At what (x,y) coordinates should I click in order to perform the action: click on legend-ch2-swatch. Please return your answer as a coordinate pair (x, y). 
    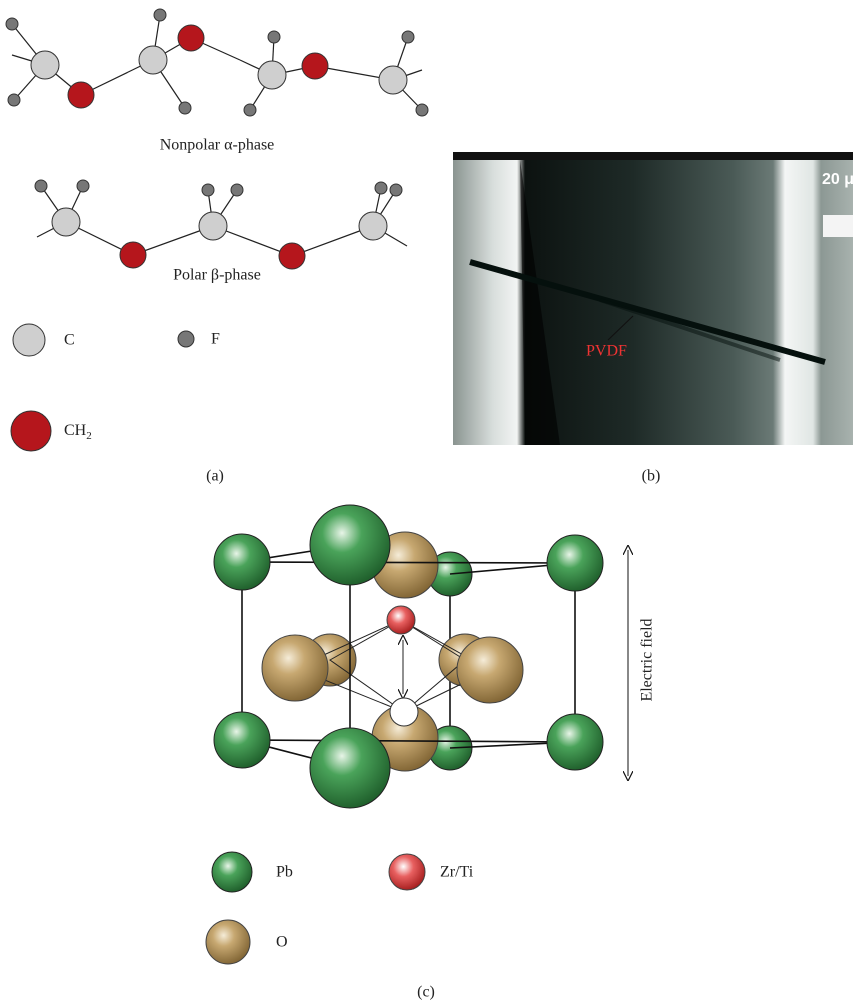
    Looking at the image, I should click on (31, 431).